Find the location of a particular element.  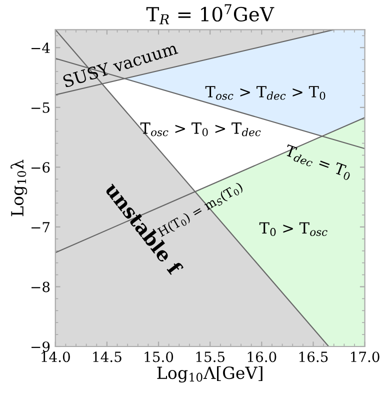

y-tick-label: −9 is located at coordinates (41, 346).